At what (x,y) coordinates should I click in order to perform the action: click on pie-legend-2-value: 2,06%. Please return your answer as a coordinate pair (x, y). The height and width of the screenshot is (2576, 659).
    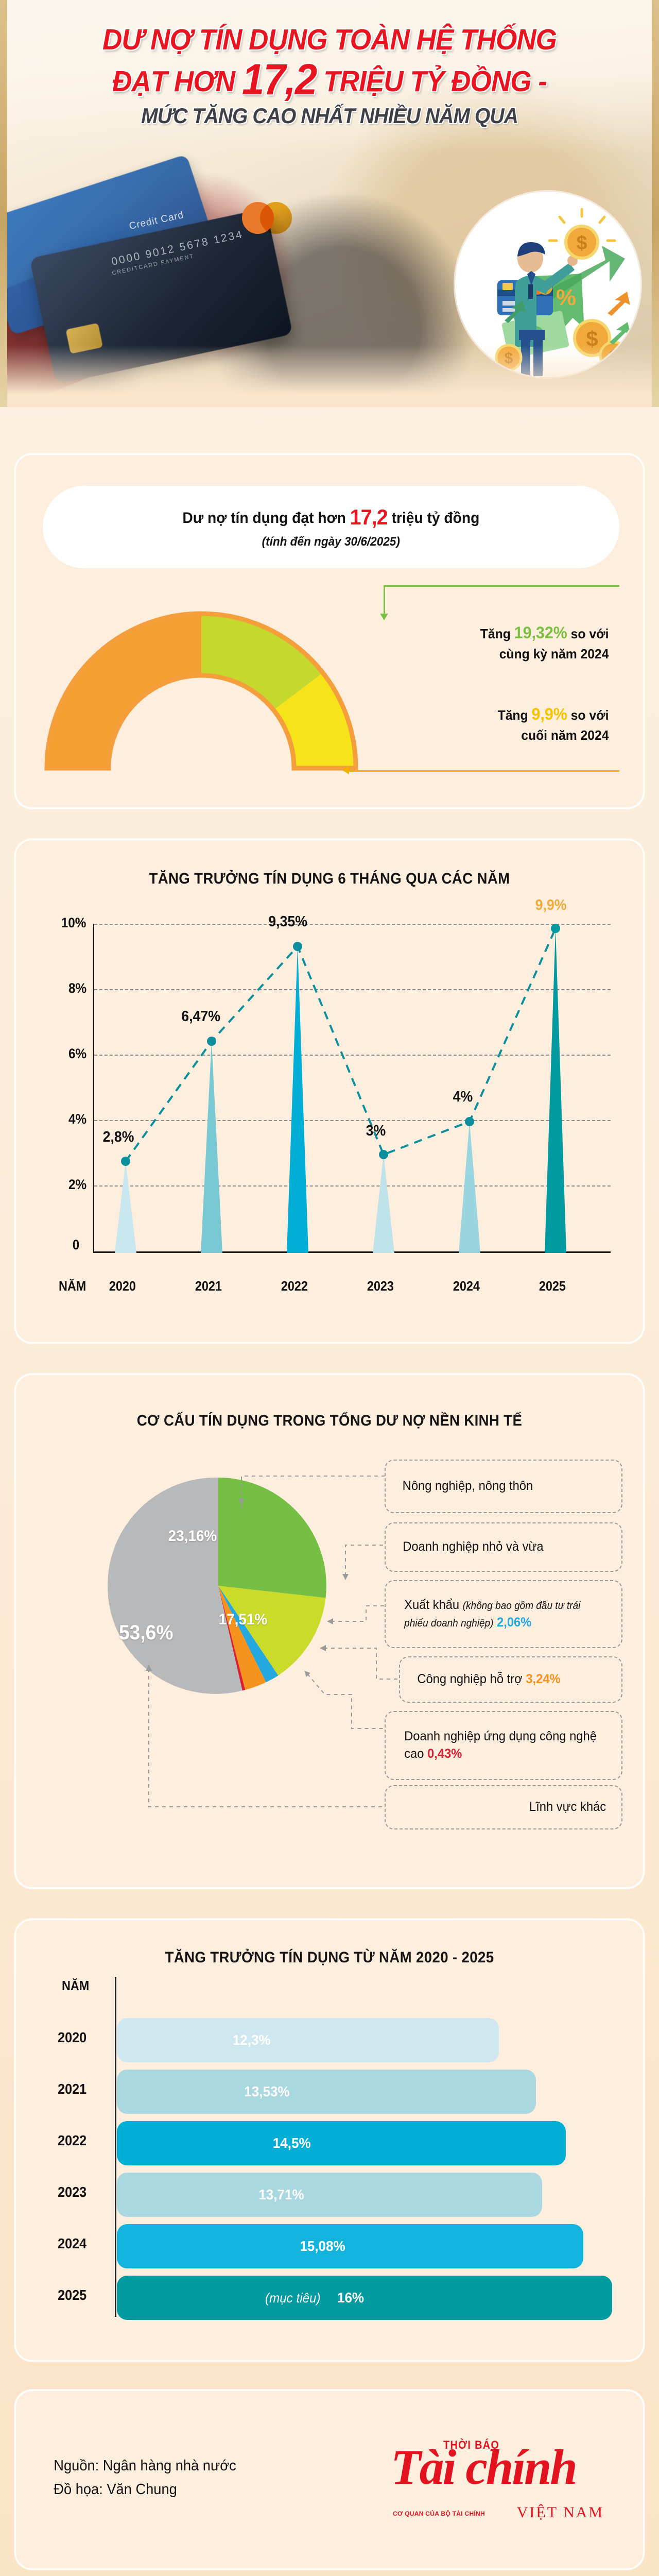
    Looking at the image, I should click on (514, 1622).